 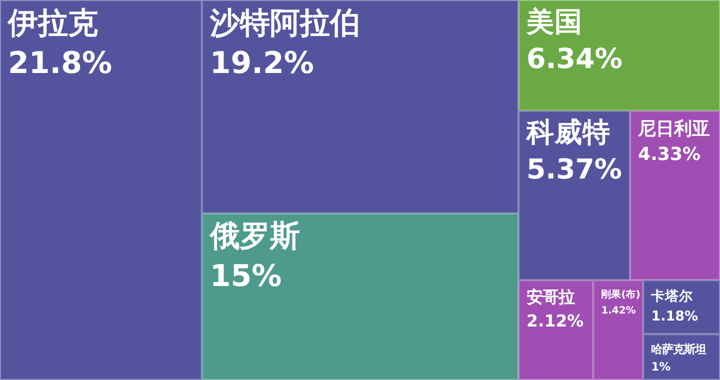 What do you see at coordinates (661, 367) in the screenshot?
I see `data-label: 1%` at bounding box center [661, 367].